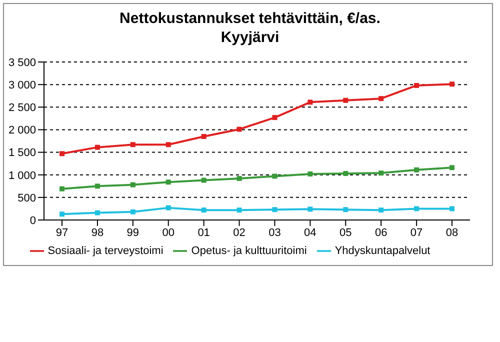 The width and height of the screenshot is (500, 342). Describe the element at coordinates (22, 108) in the screenshot. I see `y-tick-label: 2 500` at that location.